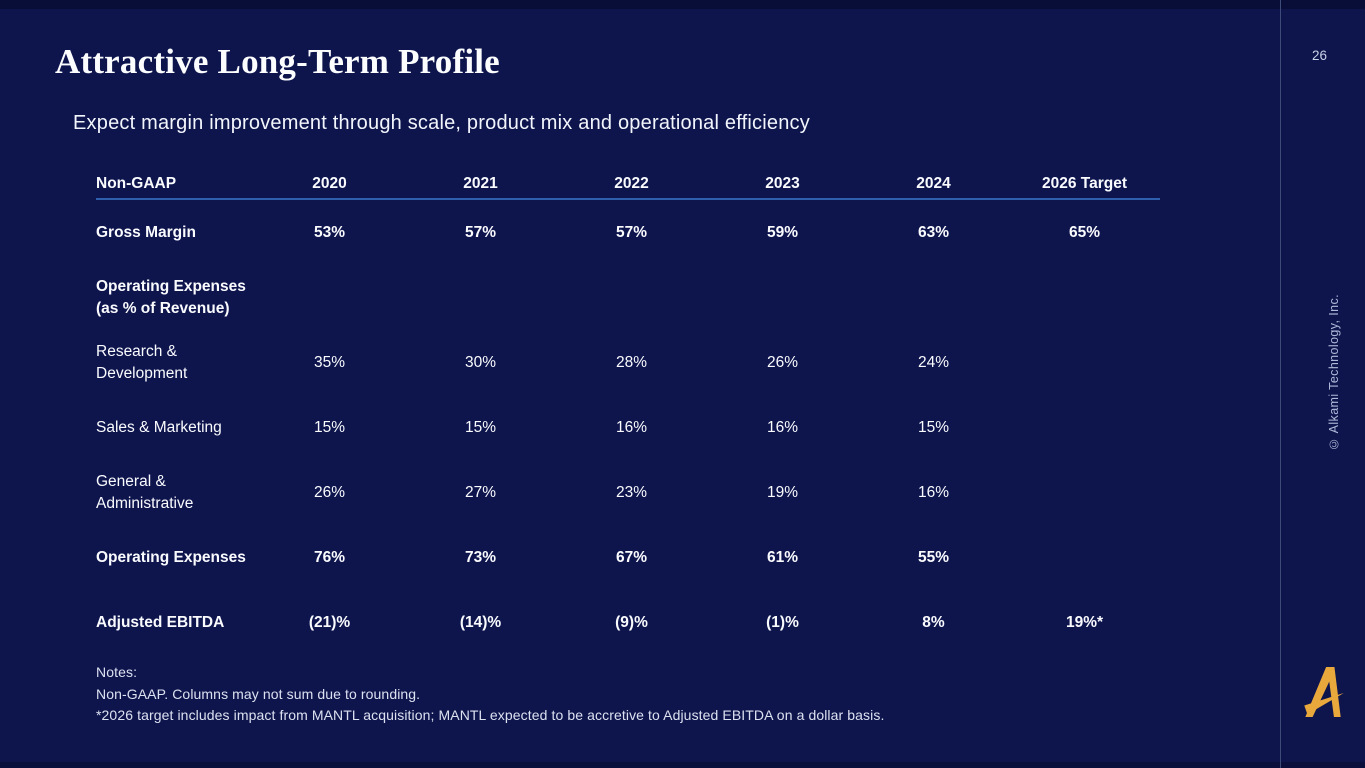 The height and width of the screenshot is (768, 1365). What do you see at coordinates (1319, 55) in the screenshot?
I see `page-number: 26` at bounding box center [1319, 55].